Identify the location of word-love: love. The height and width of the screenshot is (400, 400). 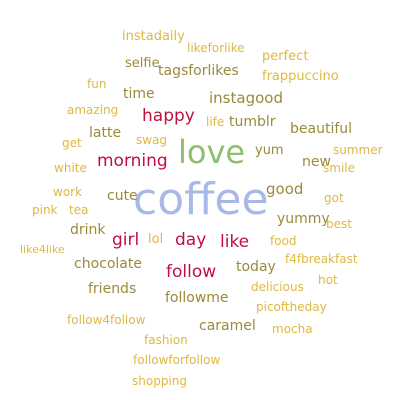
(212, 152).